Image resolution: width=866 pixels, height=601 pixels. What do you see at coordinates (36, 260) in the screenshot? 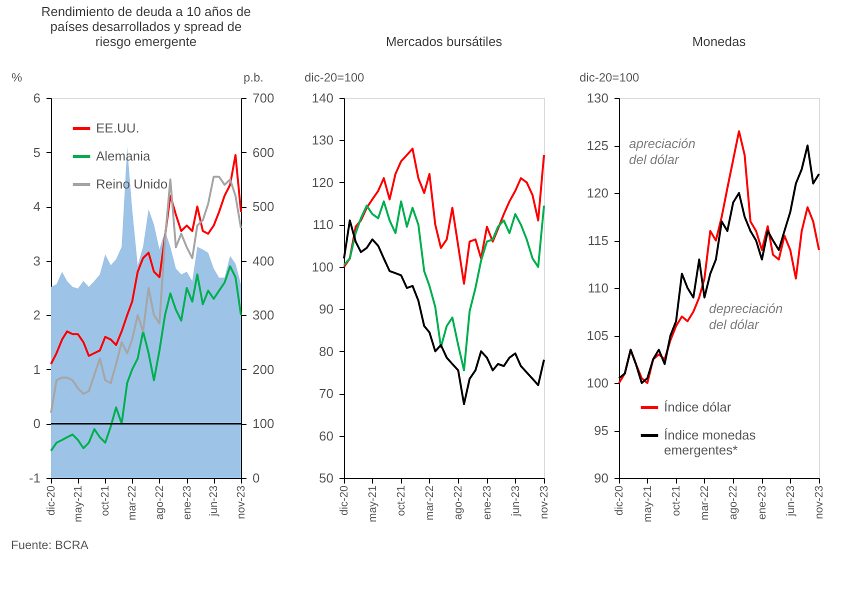
I see `y-tick-label: 3` at bounding box center [36, 260].